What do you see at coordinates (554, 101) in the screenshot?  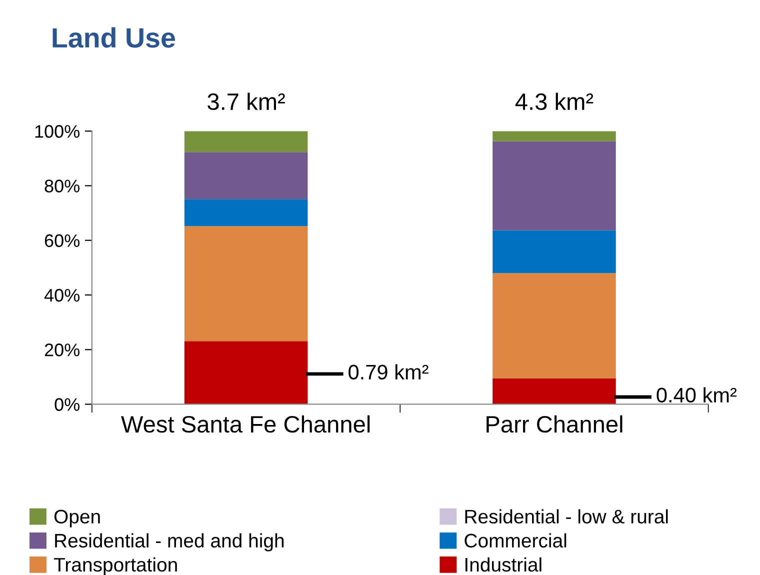 I see `text: 4.3 km²` at bounding box center [554, 101].